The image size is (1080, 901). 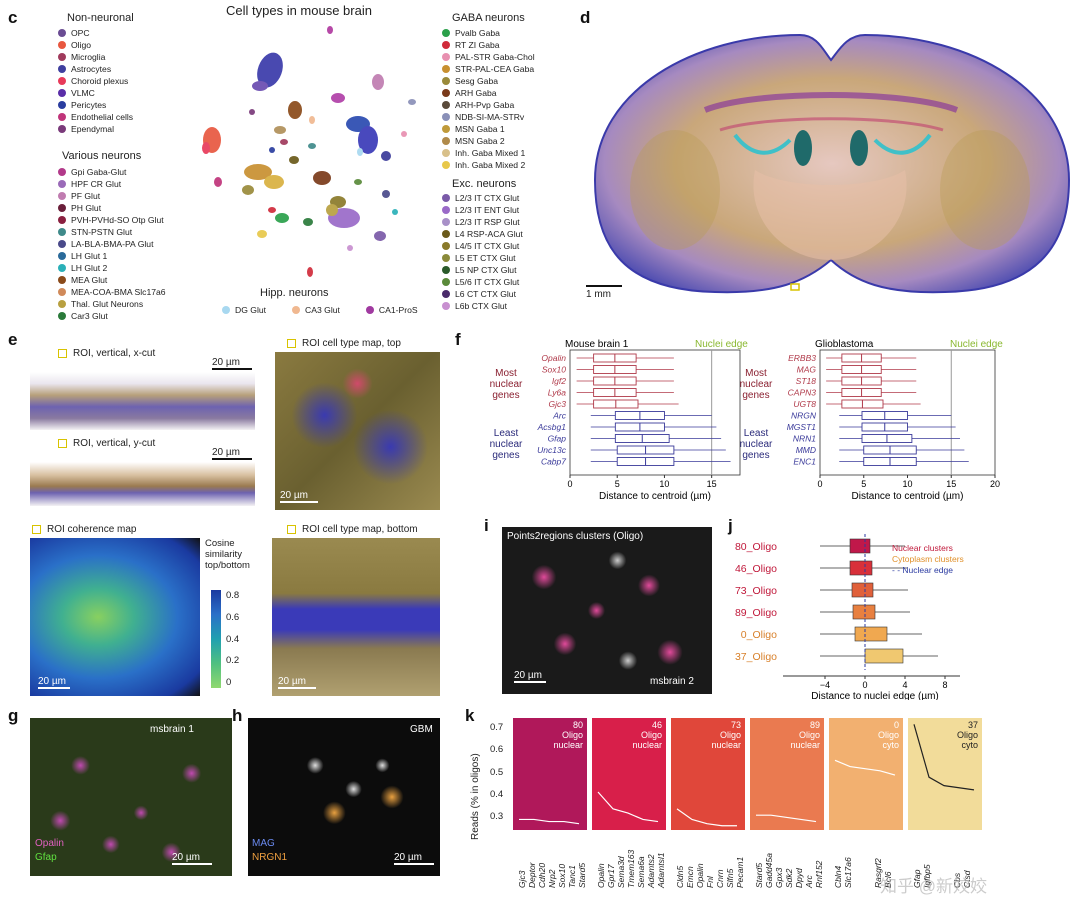 What do you see at coordinates (112, 196) in the screenshot?
I see `various-neuron-item: PF Glut` at bounding box center [112, 196].